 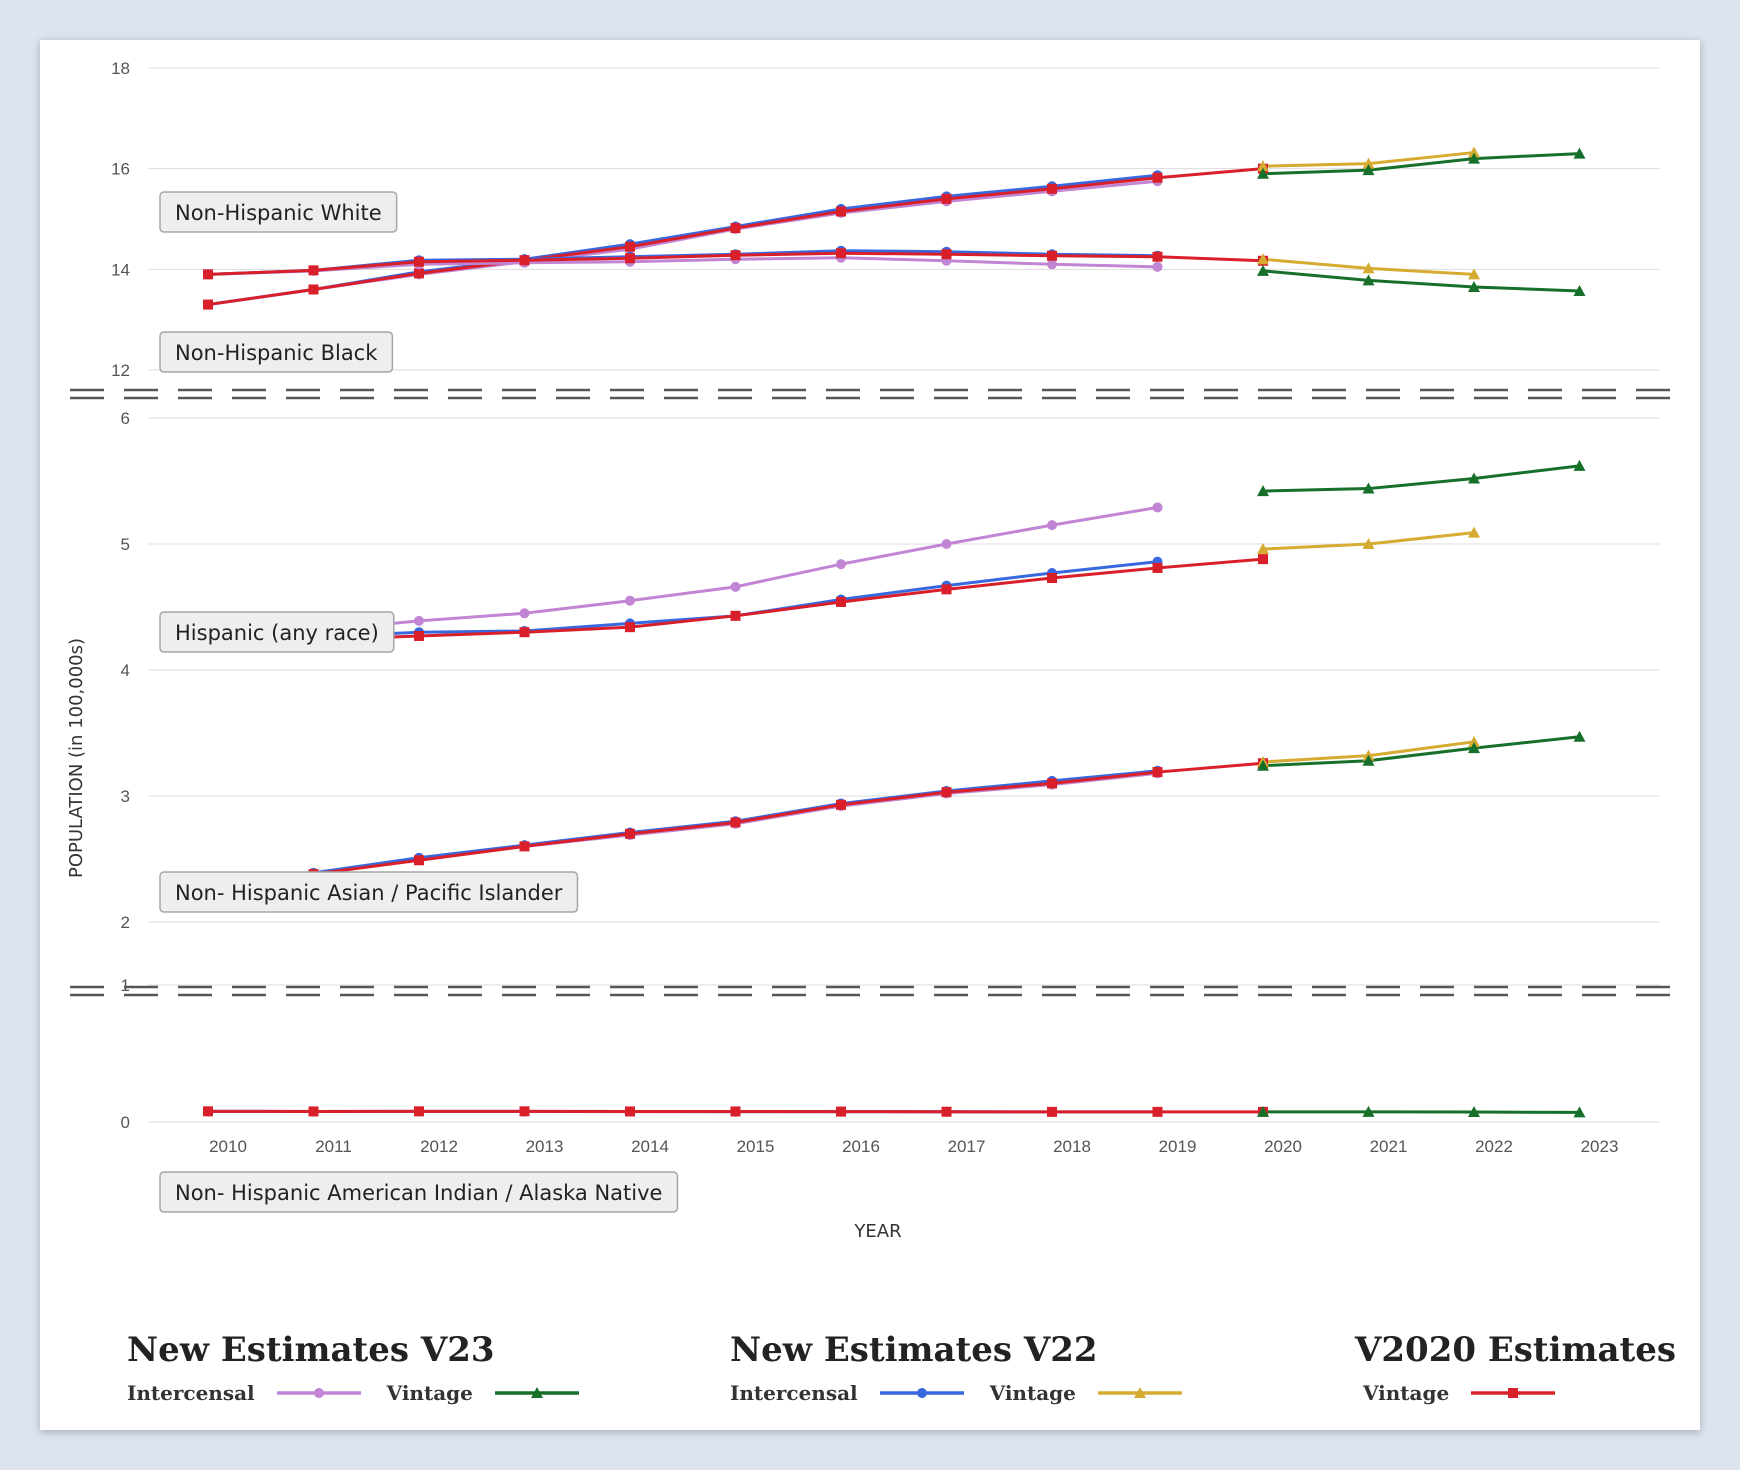 What do you see at coordinates (125, 670) in the screenshot?
I see `y-tick-label: 4` at bounding box center [125, 670].